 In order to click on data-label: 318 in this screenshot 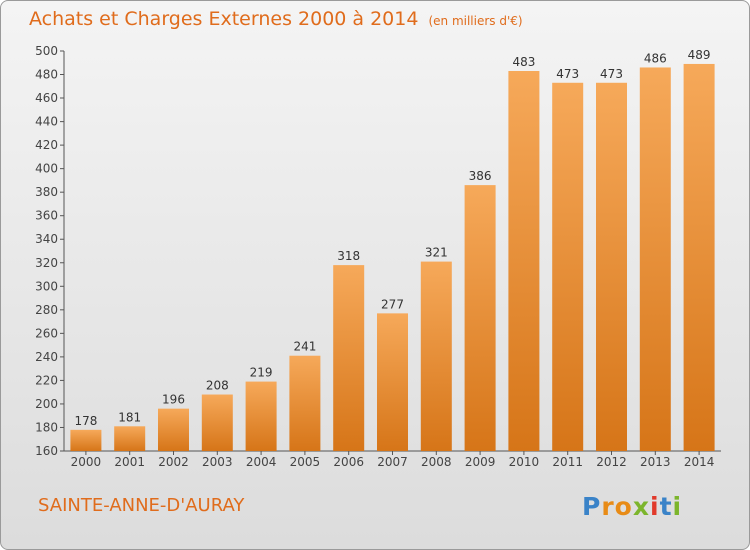, I will do `click(348, 256)`.